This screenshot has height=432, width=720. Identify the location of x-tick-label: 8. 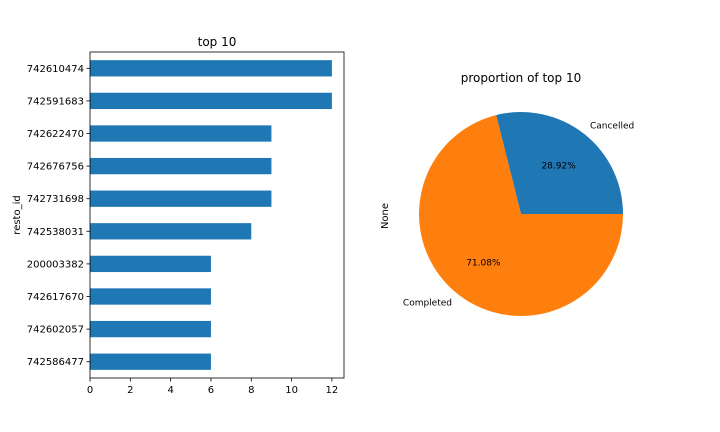
(251, 390).